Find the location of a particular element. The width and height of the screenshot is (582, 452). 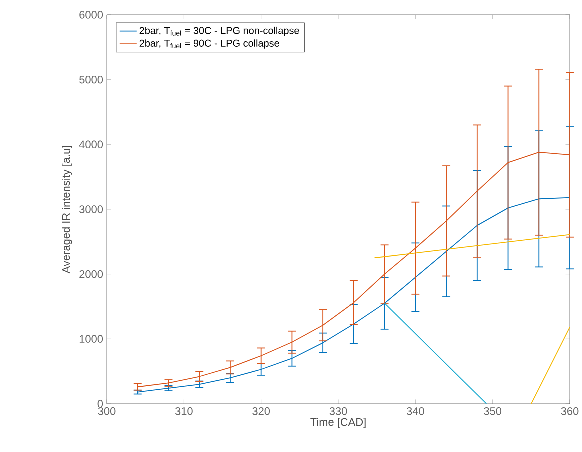

x-axis-title: Time [CAD] is located at coordinates (338, 423).